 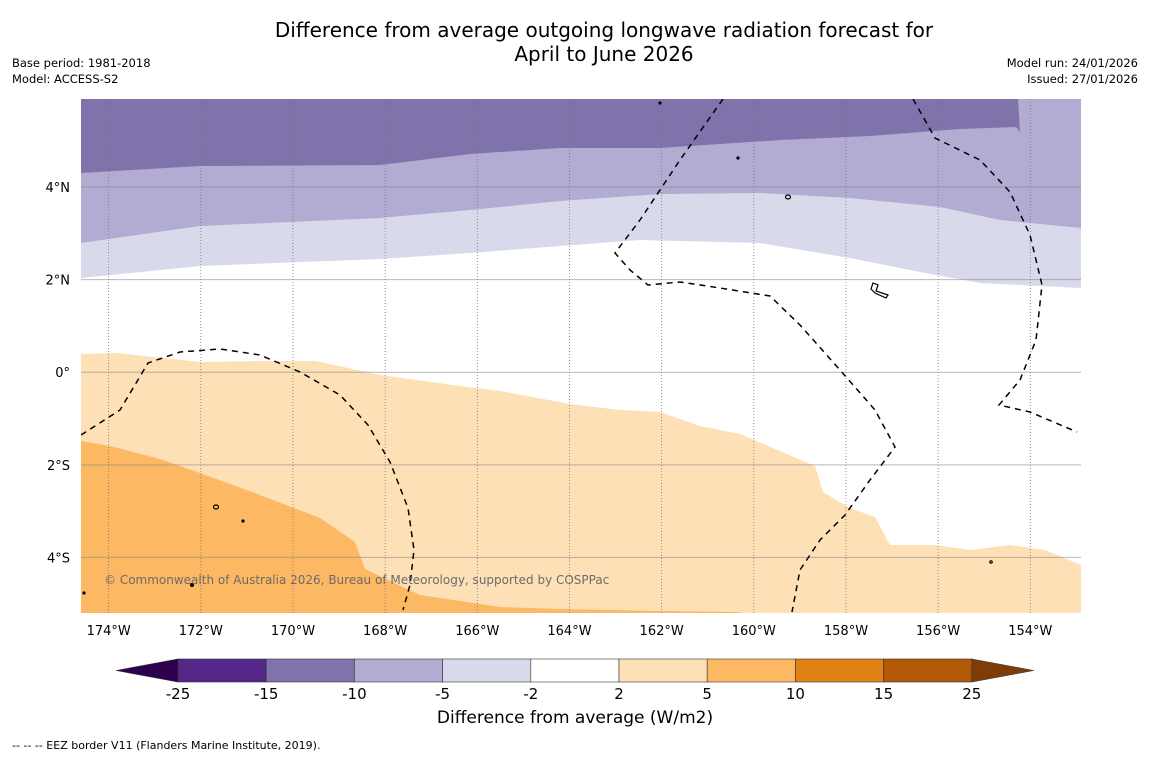 What do you see at coordinates (81, 71) in the screenshot?
I see `meta-left: Base period: 1981-2018 Model: ACCESS-S2` at bounding box center [81, 71].